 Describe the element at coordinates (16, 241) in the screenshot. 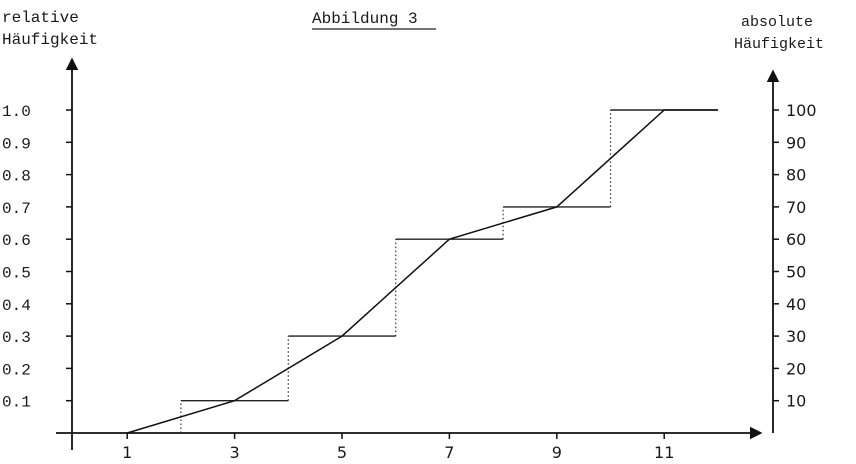

I see `left-tick-label: 0.6` at that location.